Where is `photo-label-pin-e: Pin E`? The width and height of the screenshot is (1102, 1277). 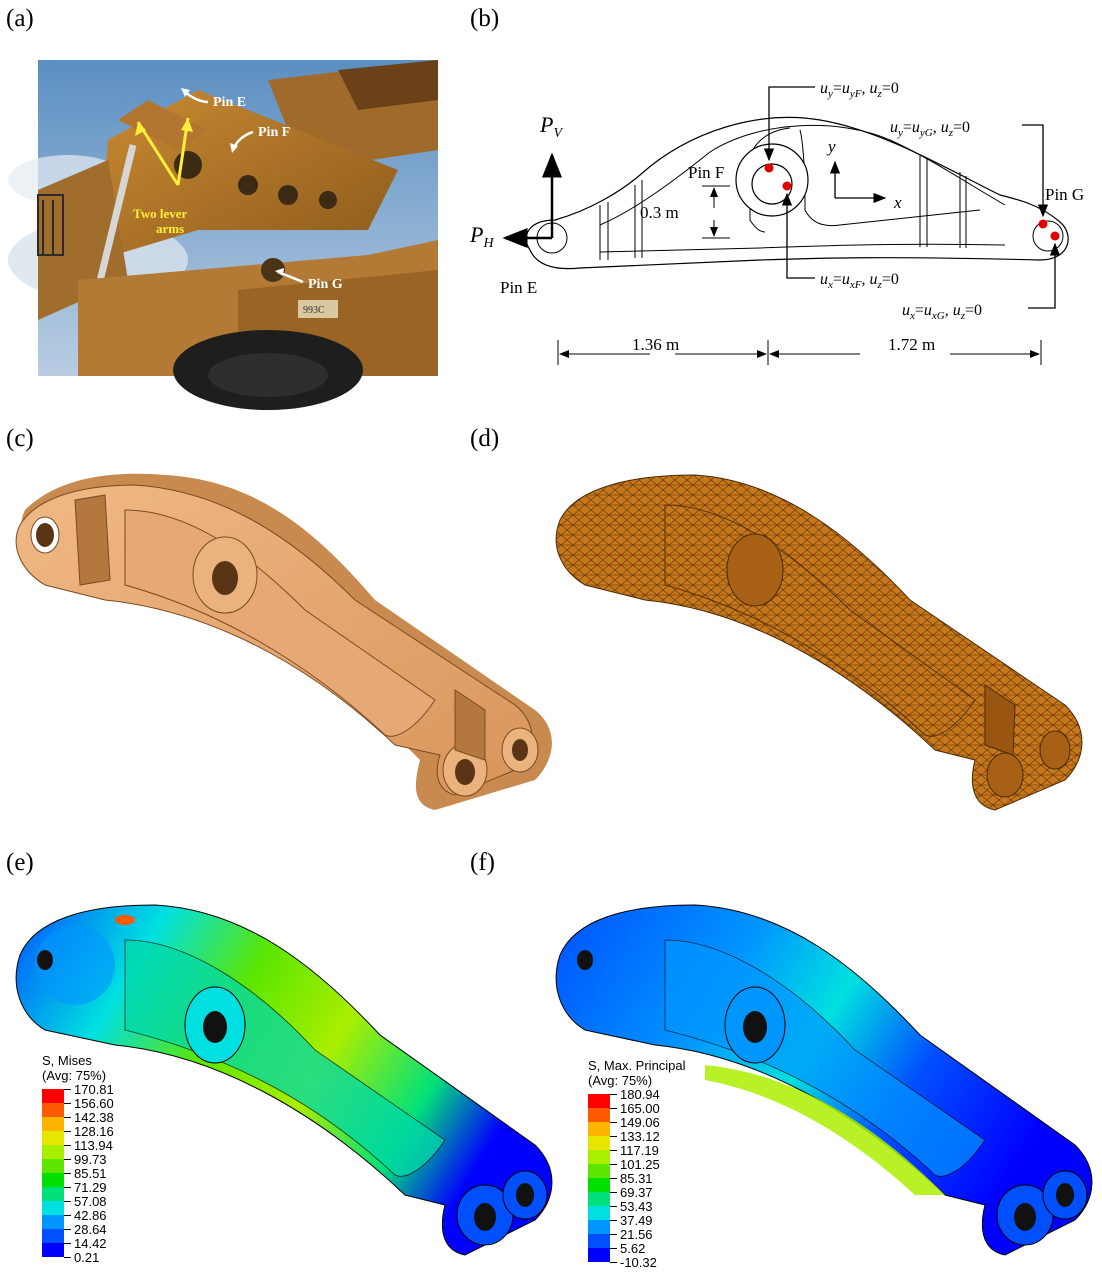
photo-label-pin-e: Pin E is located at coordinates (229, 102).